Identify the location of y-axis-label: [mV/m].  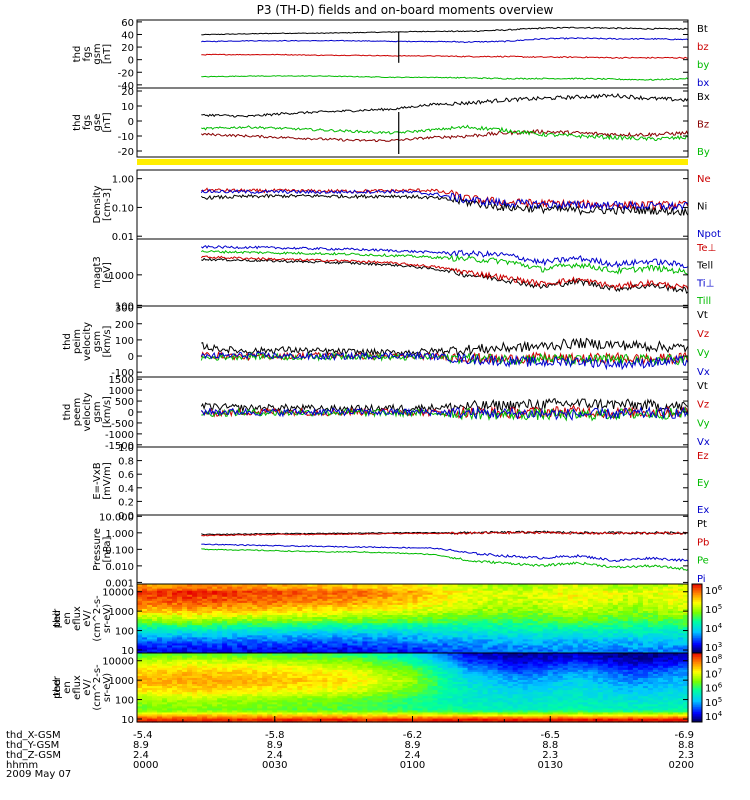
(107, 481).